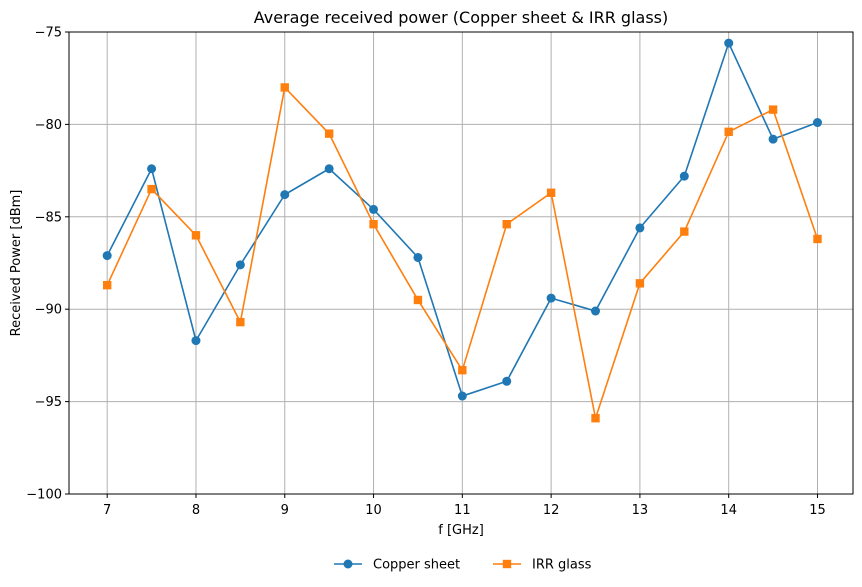 The width and height of the screenshot is (862, 587). I want to click on y-axis-label: Received Power [dBm], so click(16, 263).